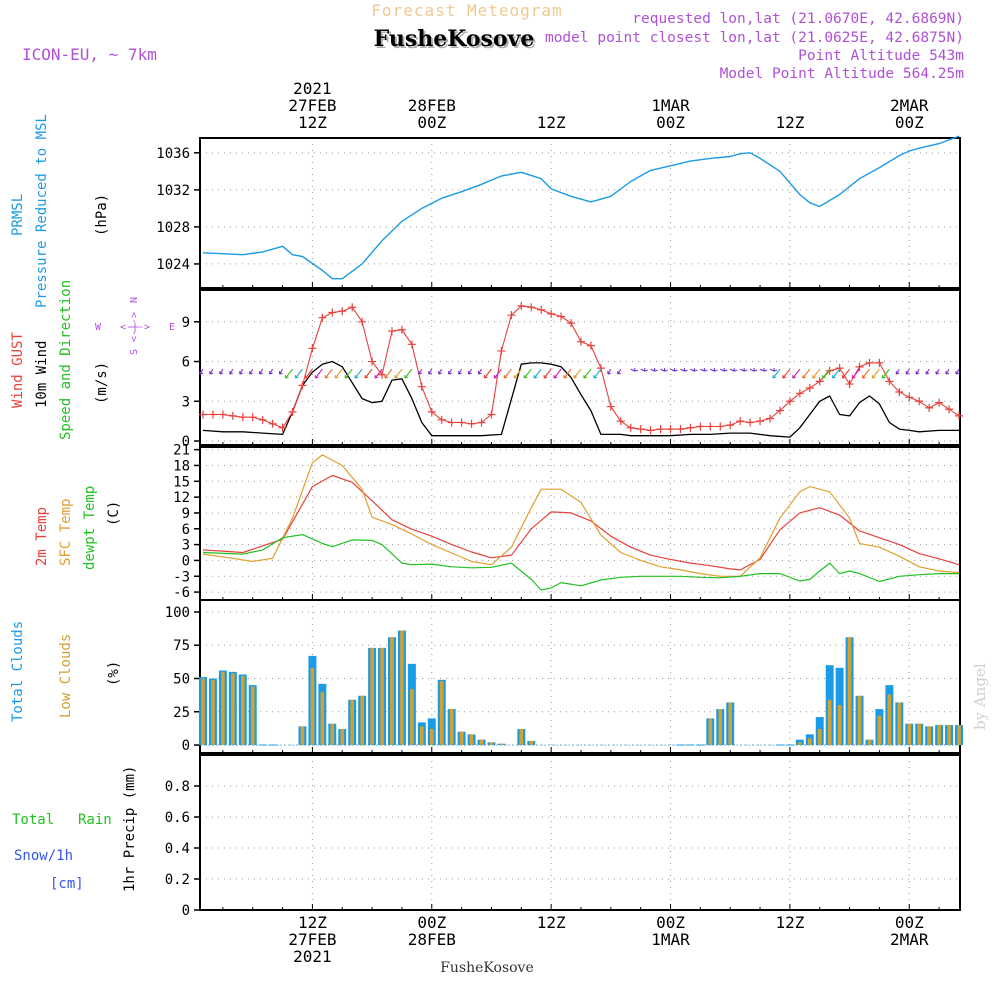 The width and height of the screenshot is (1000, 1000). I want to click on y-tick-label: 0.2, so click(177, 880).